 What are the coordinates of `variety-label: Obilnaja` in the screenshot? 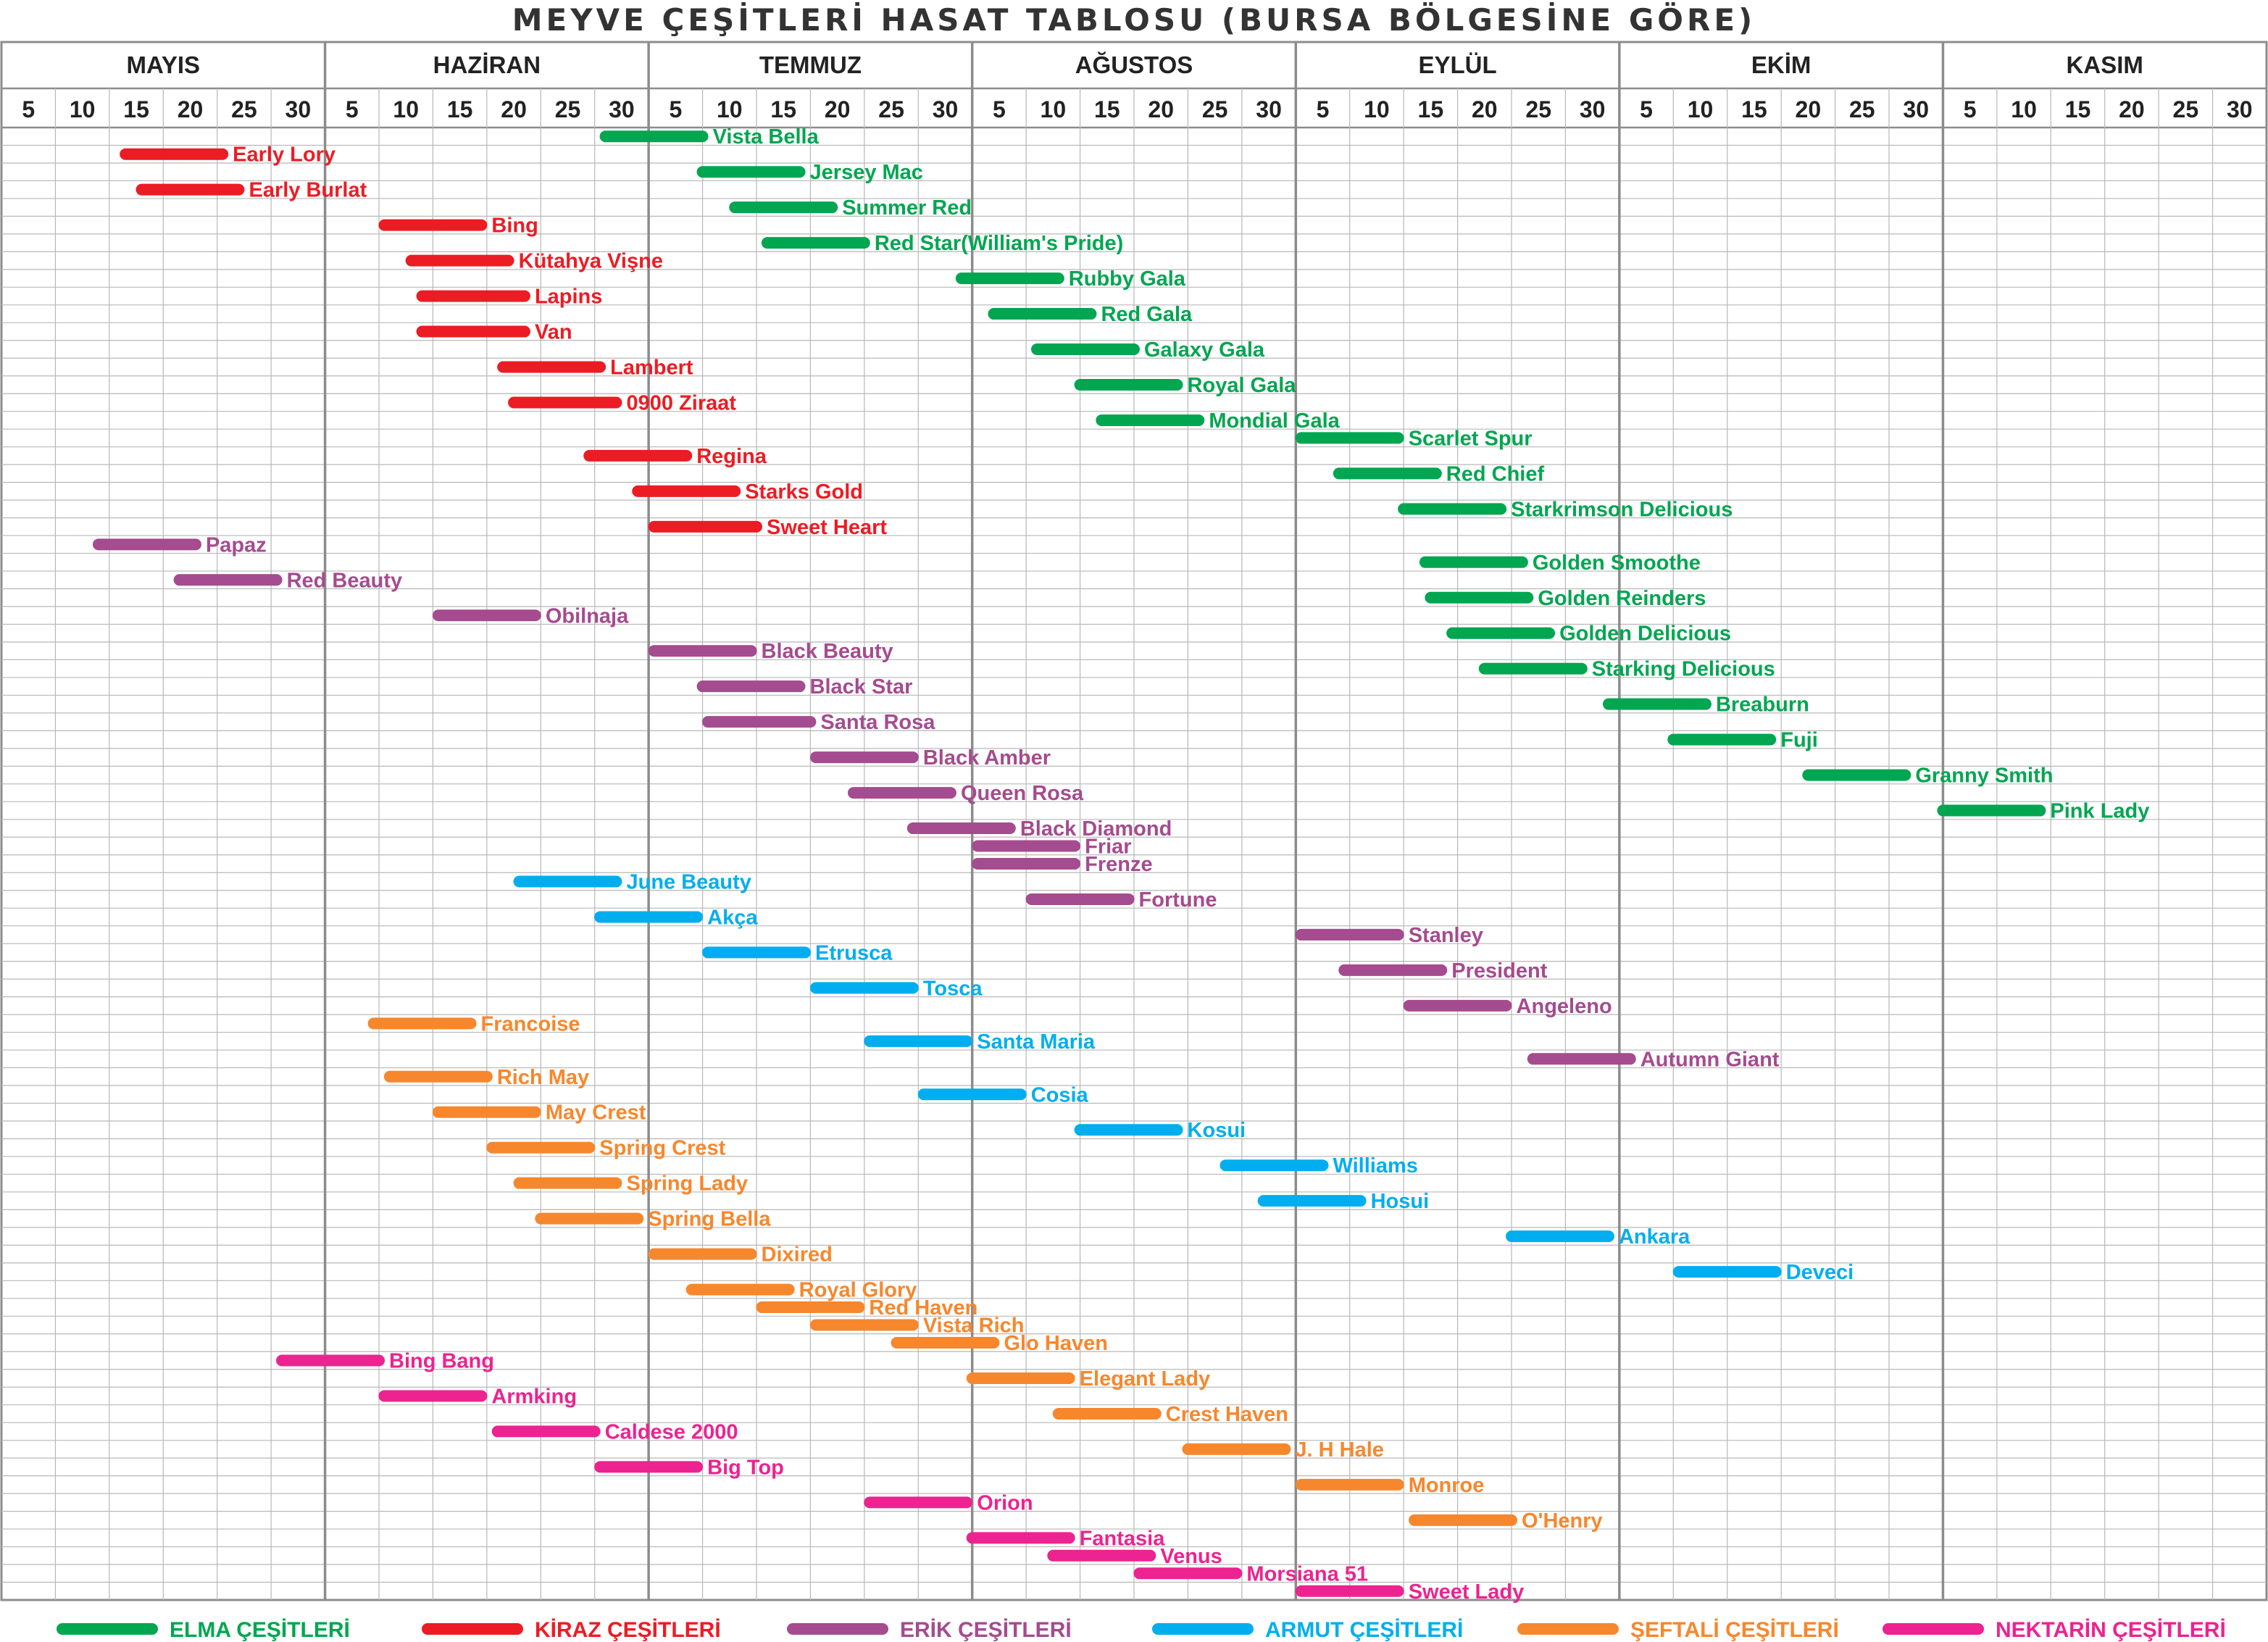 It's located at (588, 616).